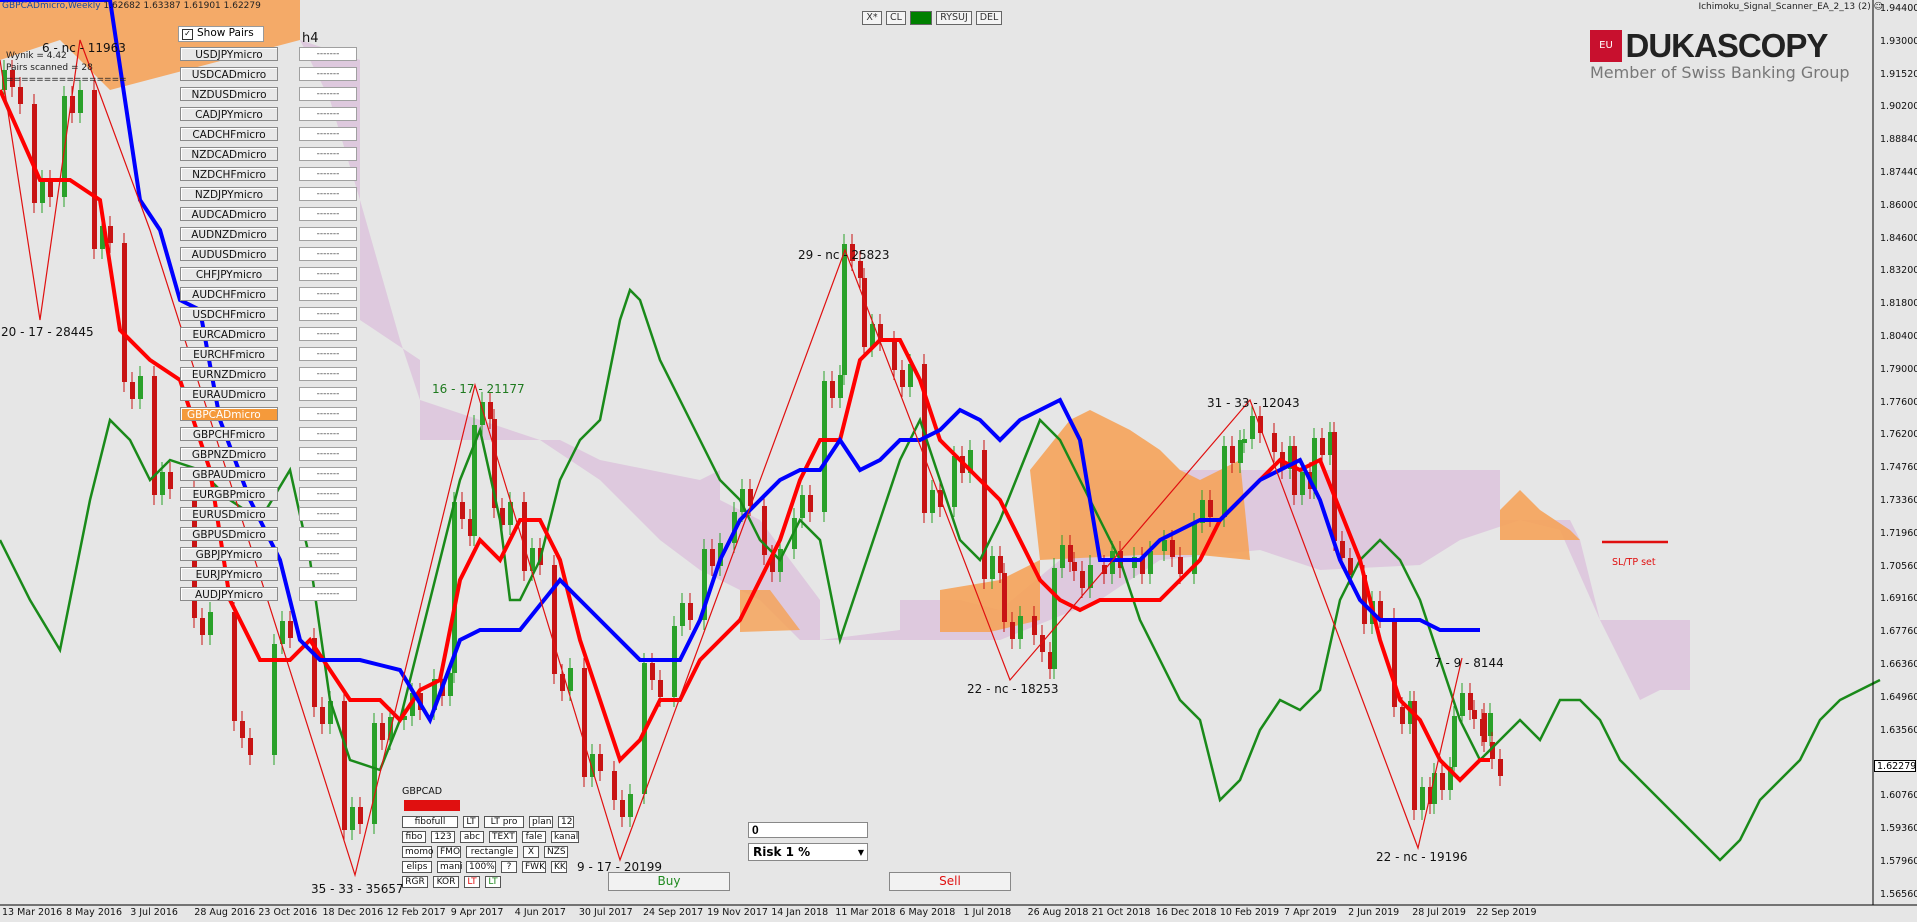 The image size is (1917, 922). Describe the element at coordinates (927, 912) in the screenshot. I see `time-tick: 6 May 2018` at that location.